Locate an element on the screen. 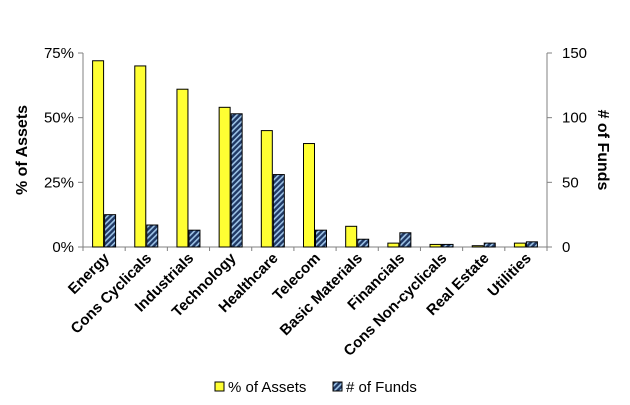 Image resolution: width=630 pixels, height=405 pixels. legend-label-funds: # of Funds is located at coordinates (381, 387).